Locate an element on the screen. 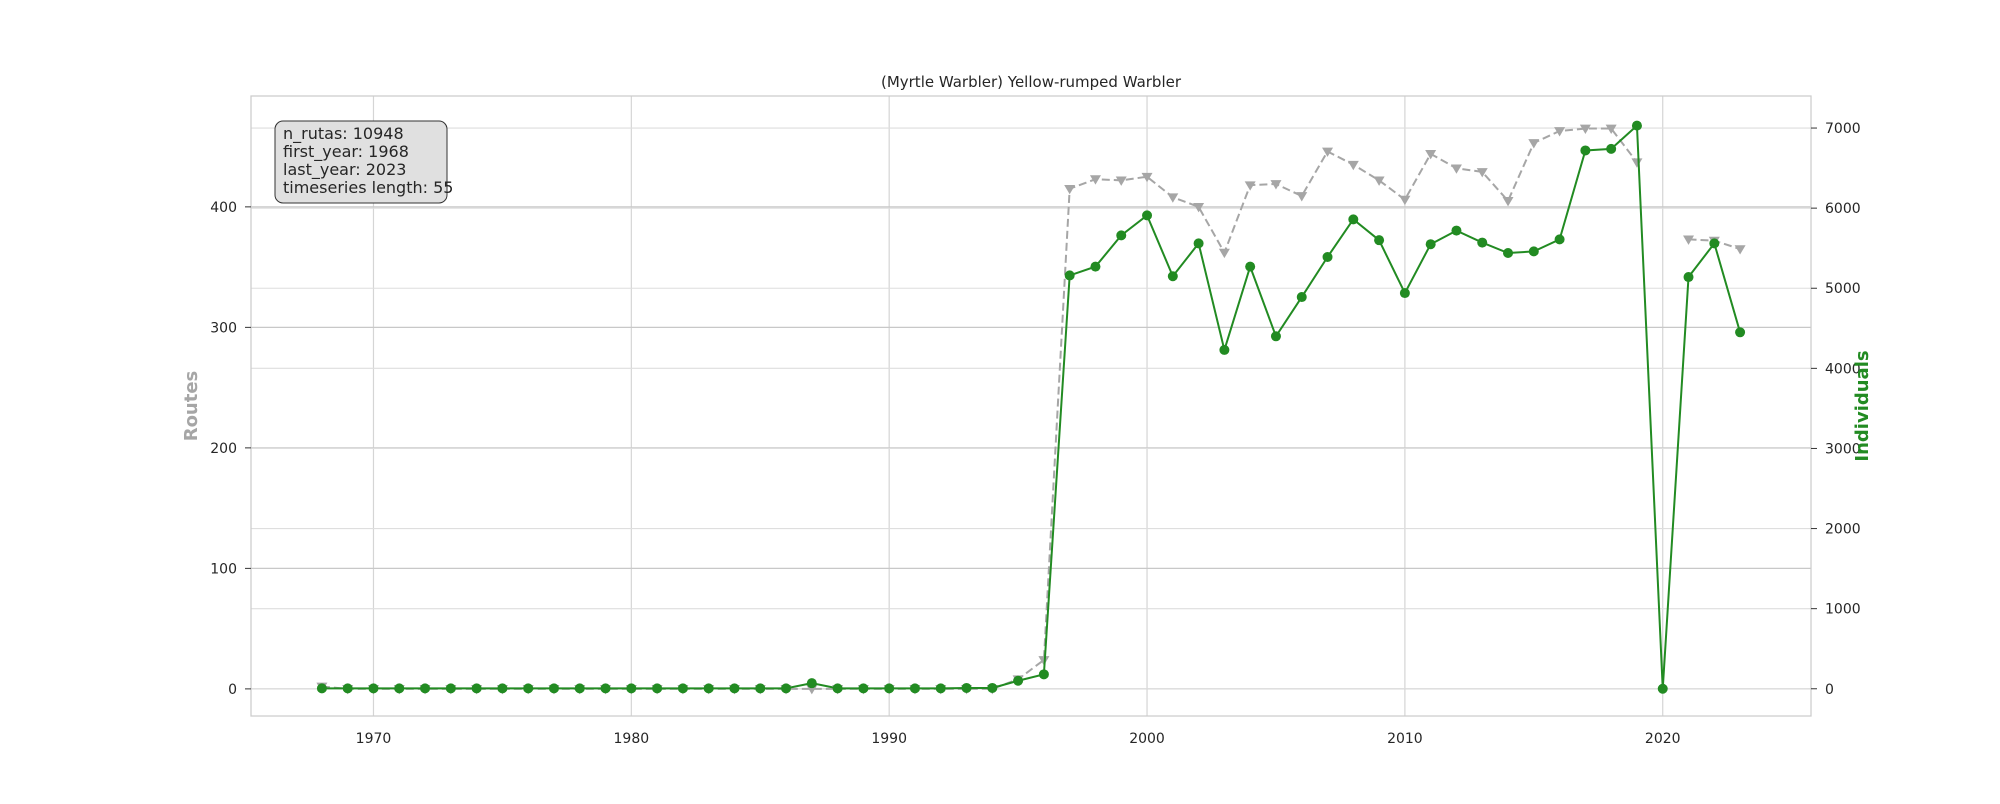 The height and width of the screenshot is (804, 2000). y-right-tick-label: 0 is located at coordinates (1829, 690).